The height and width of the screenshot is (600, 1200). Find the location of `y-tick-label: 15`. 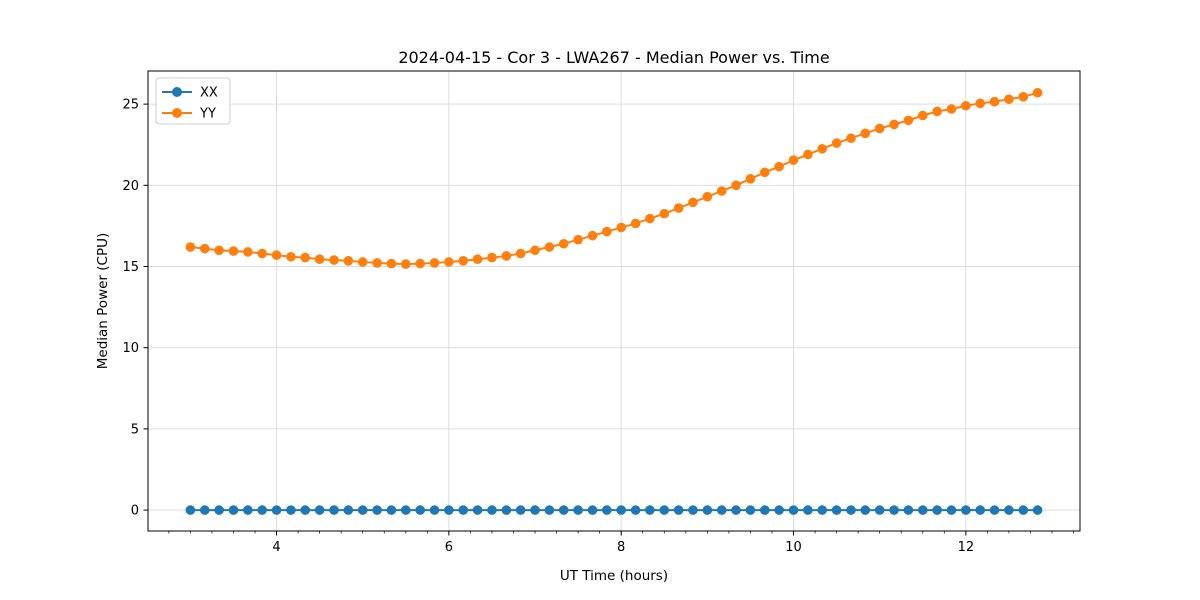

y-tick-label: 15 is located at coordinates (130, 267).